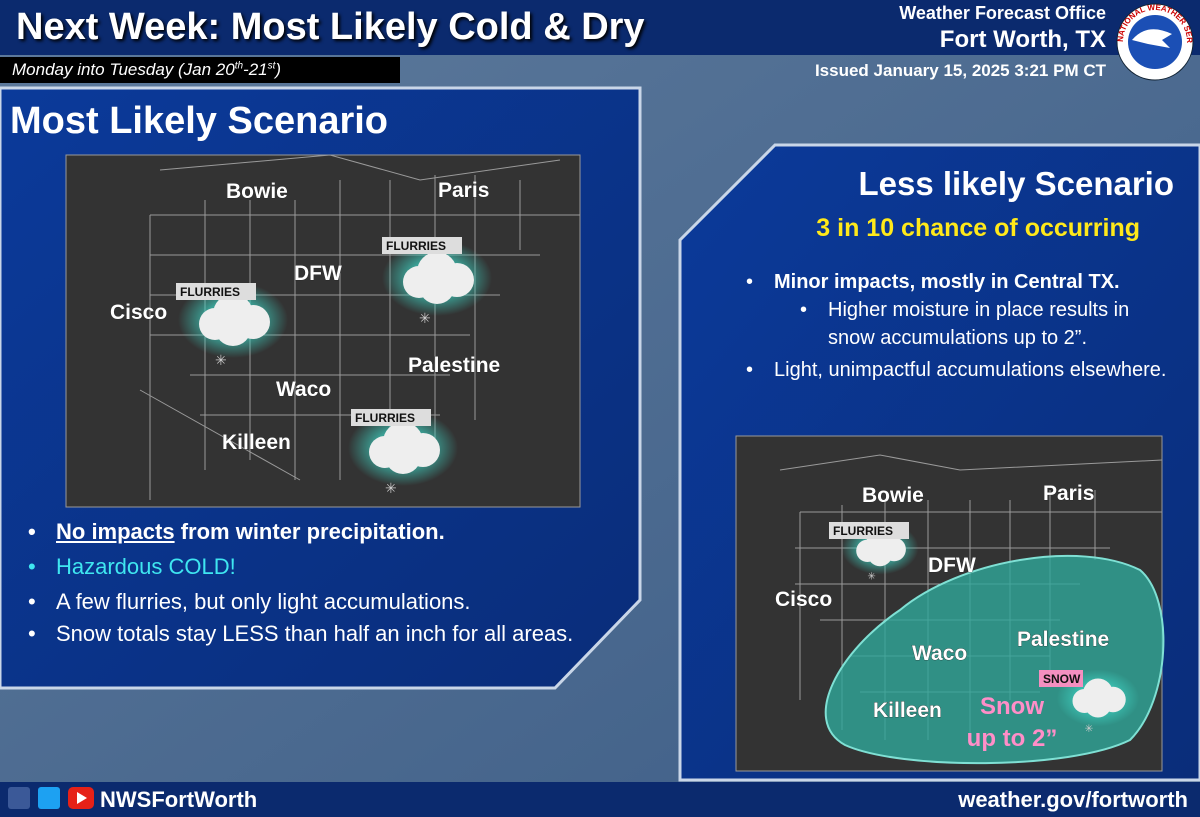 Image resolution: width=1200 pixels, height=817 pixels. Describe the element at coordinates (1016, 183) in the screenshot. I see `right-heading: Less likely Scenario` at that location.